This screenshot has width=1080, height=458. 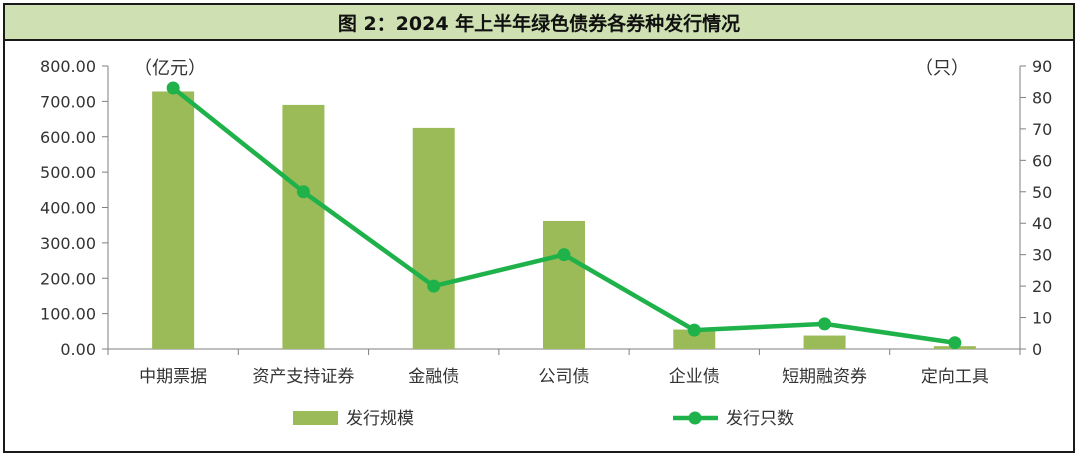 What do you see at coordinates (1042, 286) in the screenshot?
I see `right-tick-label: 20` at bounding box center [1042, 286].